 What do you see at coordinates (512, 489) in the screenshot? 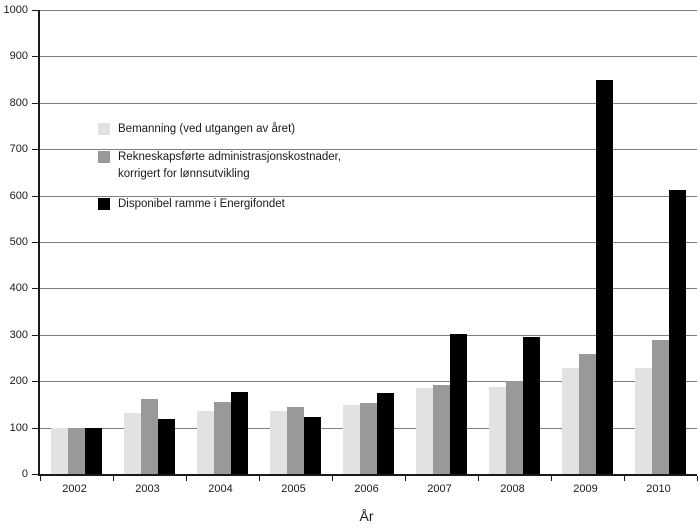
I see `x-tick-label-2008: 2008` at bounding box center [512, 489].